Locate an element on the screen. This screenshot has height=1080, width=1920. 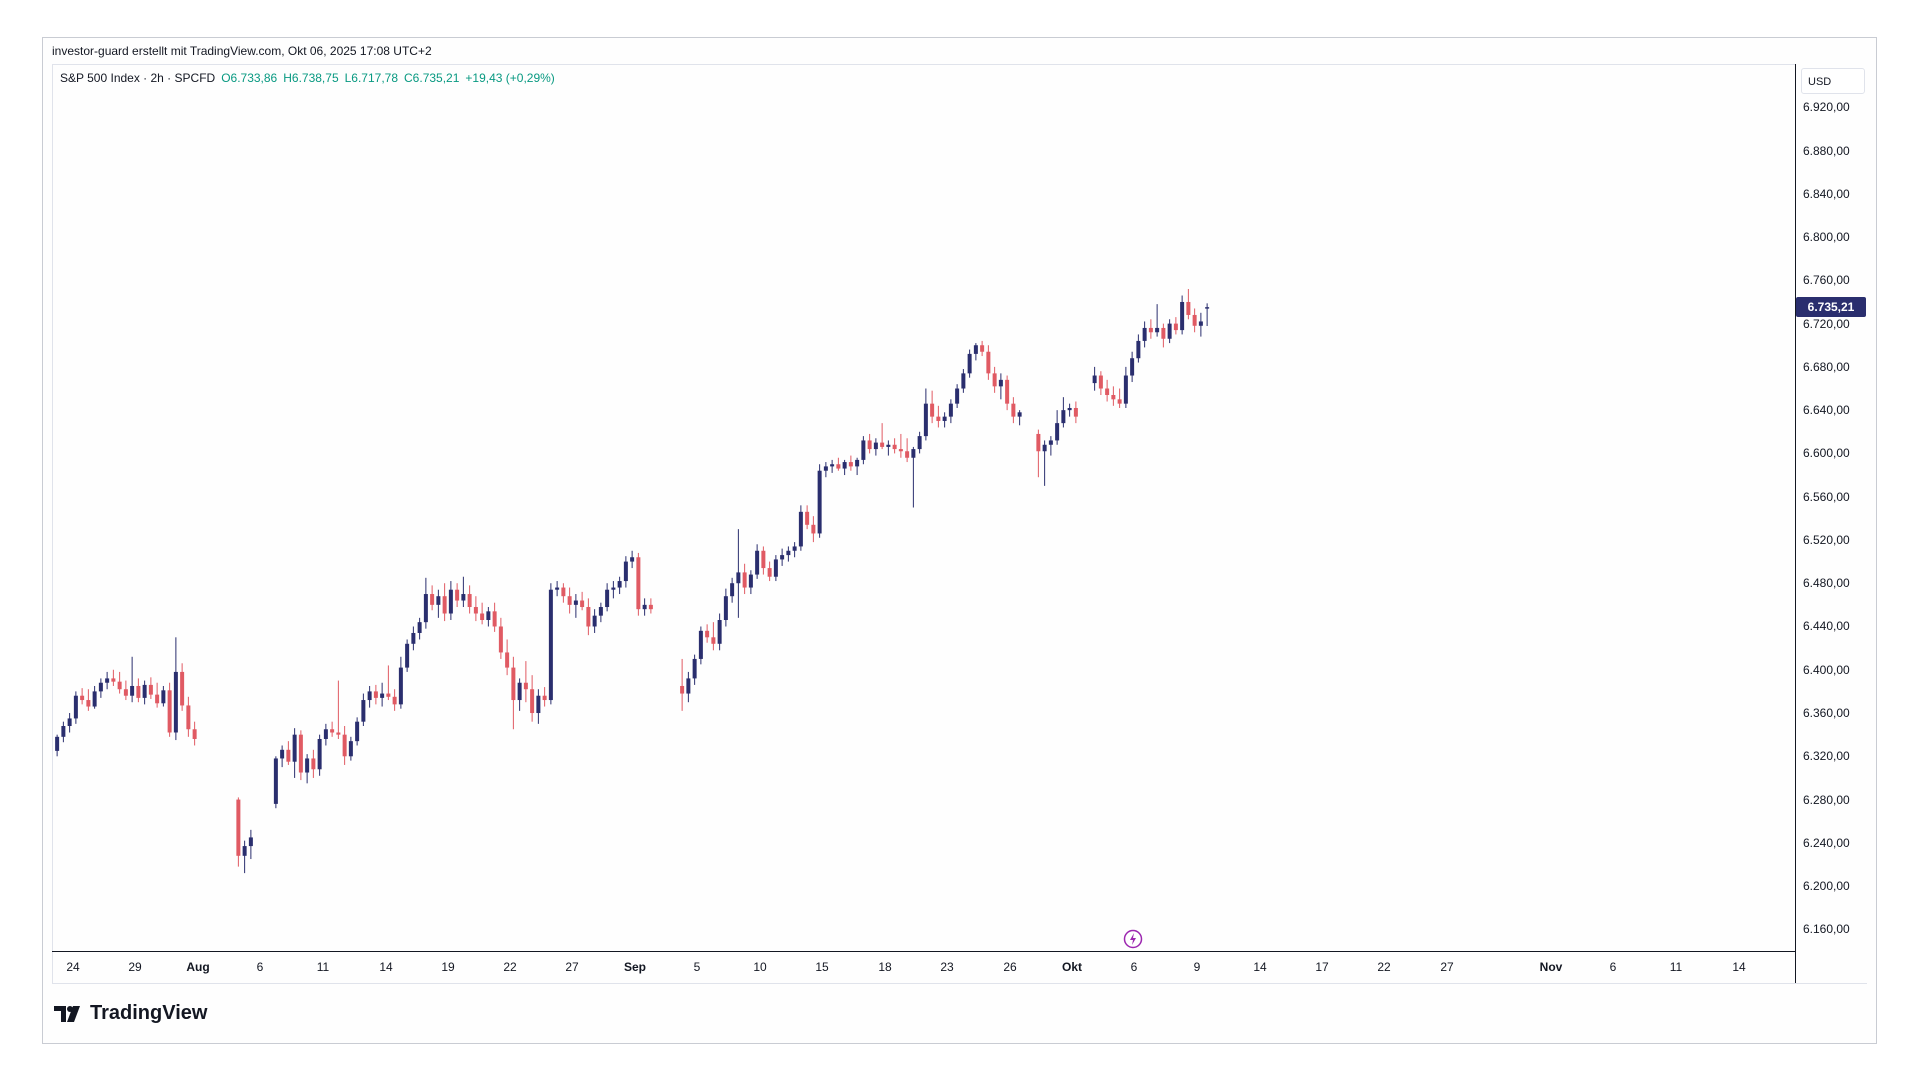
price-tick-label: 6.760,00 is located at coordinates (1826, 280).